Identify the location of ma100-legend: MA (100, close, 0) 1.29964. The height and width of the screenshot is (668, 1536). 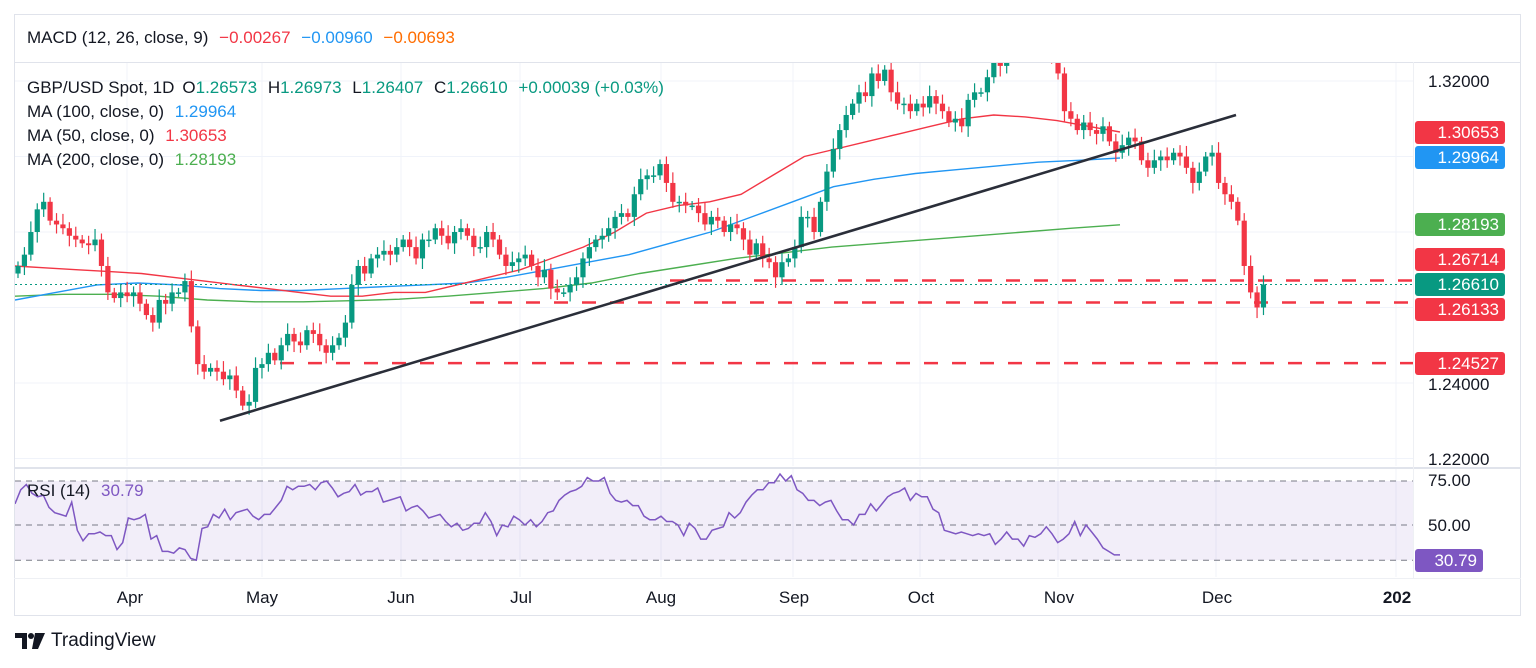
(134, 112).